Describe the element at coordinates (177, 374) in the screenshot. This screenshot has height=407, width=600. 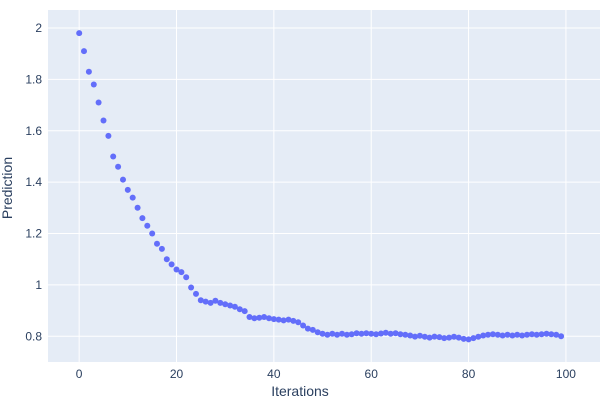
I see `x-tick-label: 20` at that location.